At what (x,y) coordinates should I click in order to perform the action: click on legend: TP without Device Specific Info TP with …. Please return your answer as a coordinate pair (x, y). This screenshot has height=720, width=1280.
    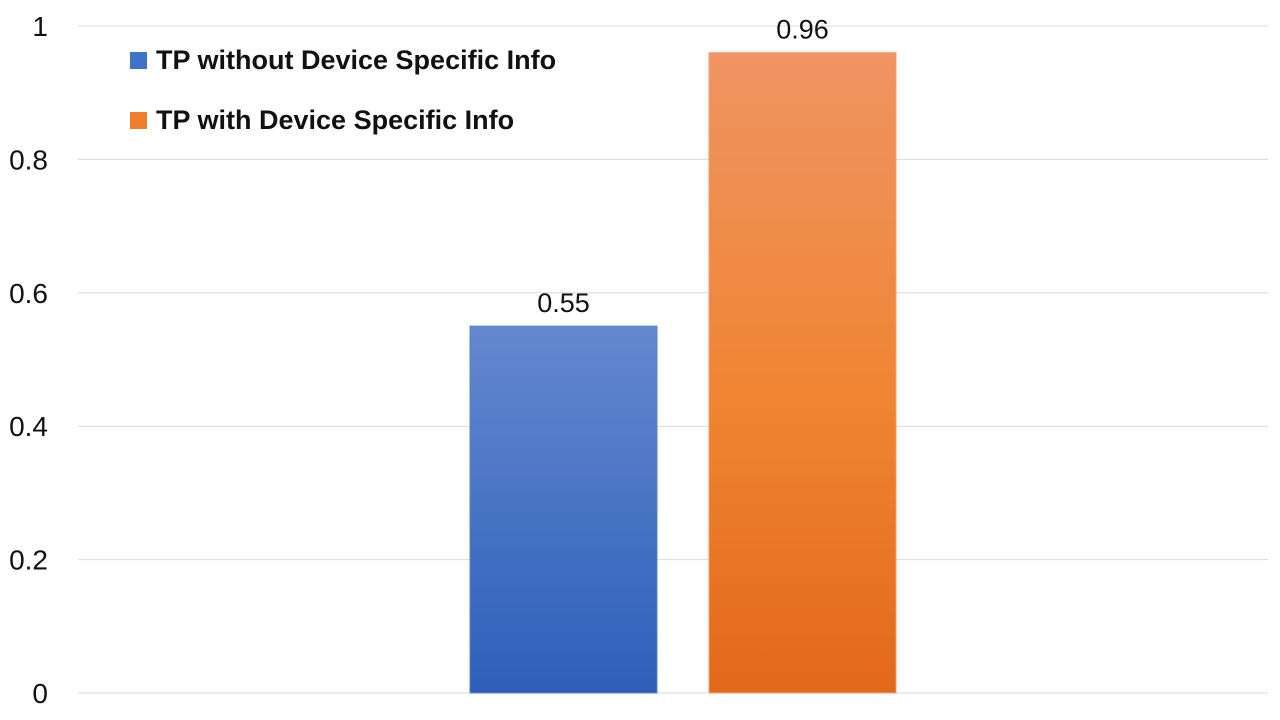
    Looking at the image, I should click on (343, 100).